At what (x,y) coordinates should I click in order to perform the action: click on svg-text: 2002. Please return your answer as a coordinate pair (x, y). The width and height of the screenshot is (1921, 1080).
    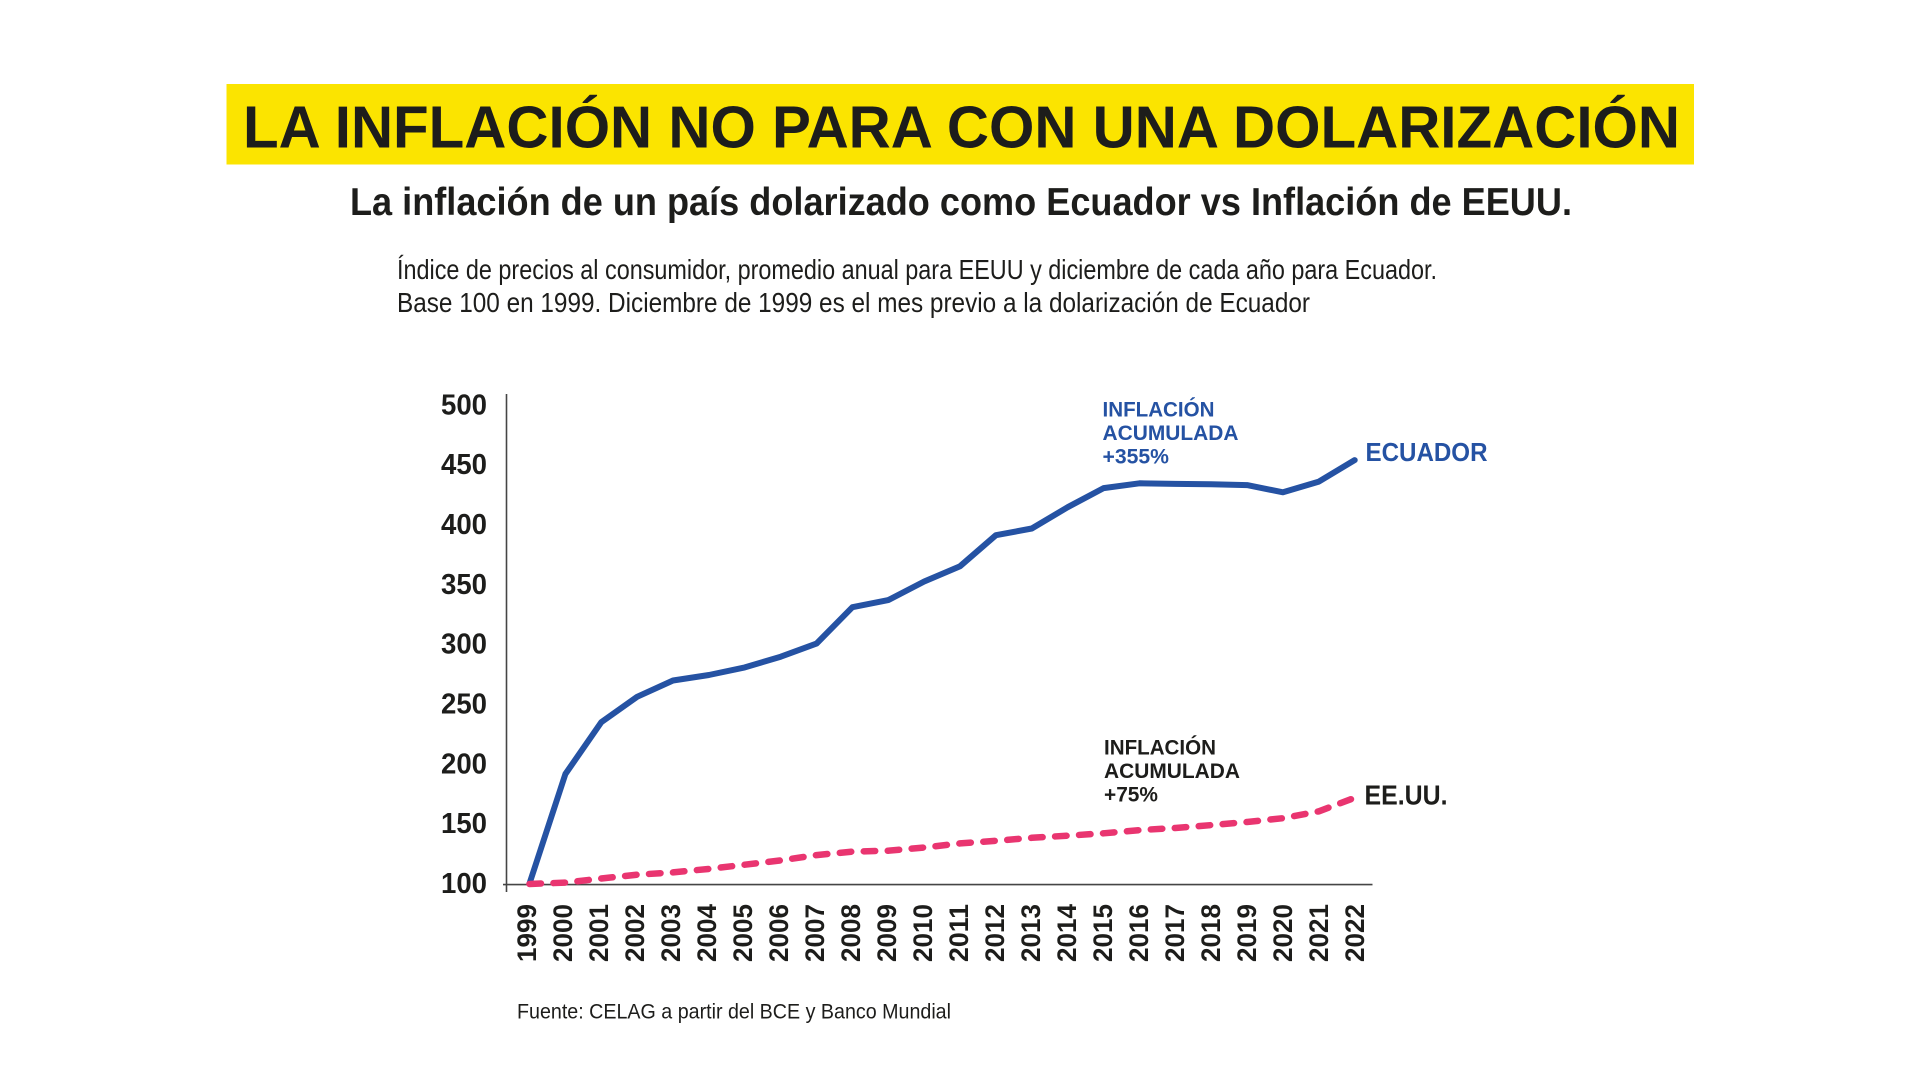
    Looking at the image, I should click on (635, 933).